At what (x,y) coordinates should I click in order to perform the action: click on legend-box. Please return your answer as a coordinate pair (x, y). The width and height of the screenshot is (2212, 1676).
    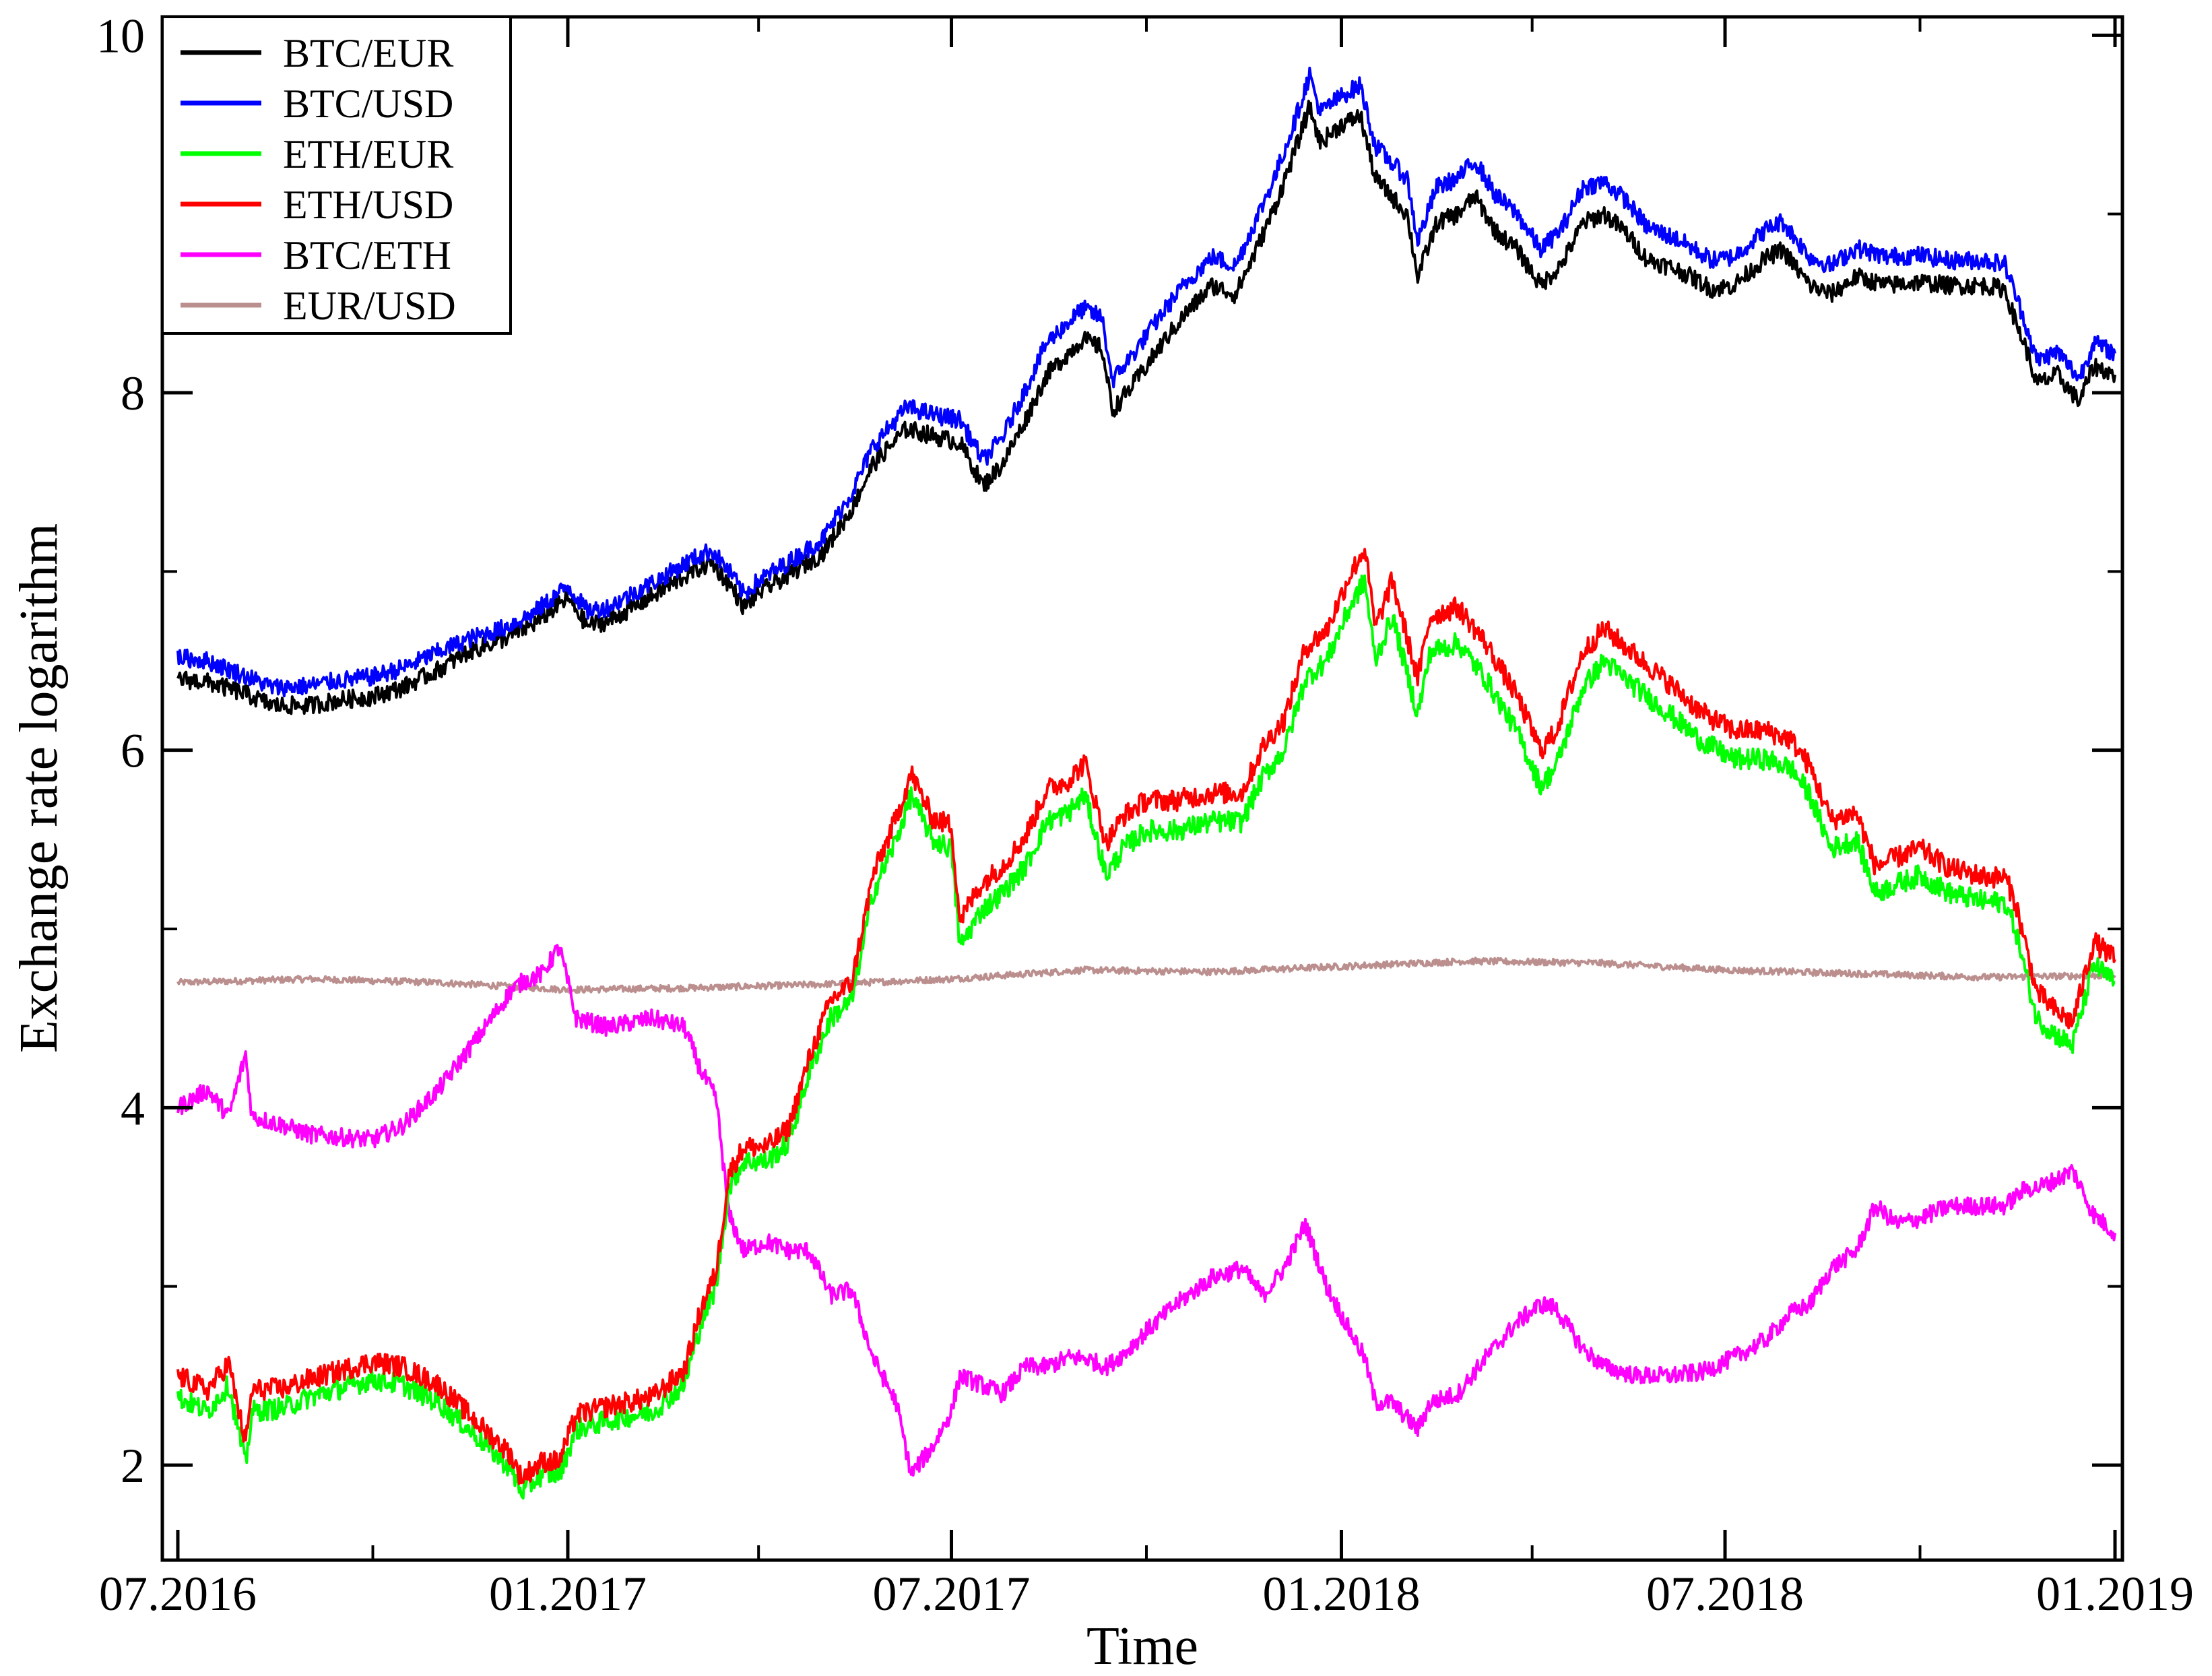
    Looking at the image, I should click on (336, 175).